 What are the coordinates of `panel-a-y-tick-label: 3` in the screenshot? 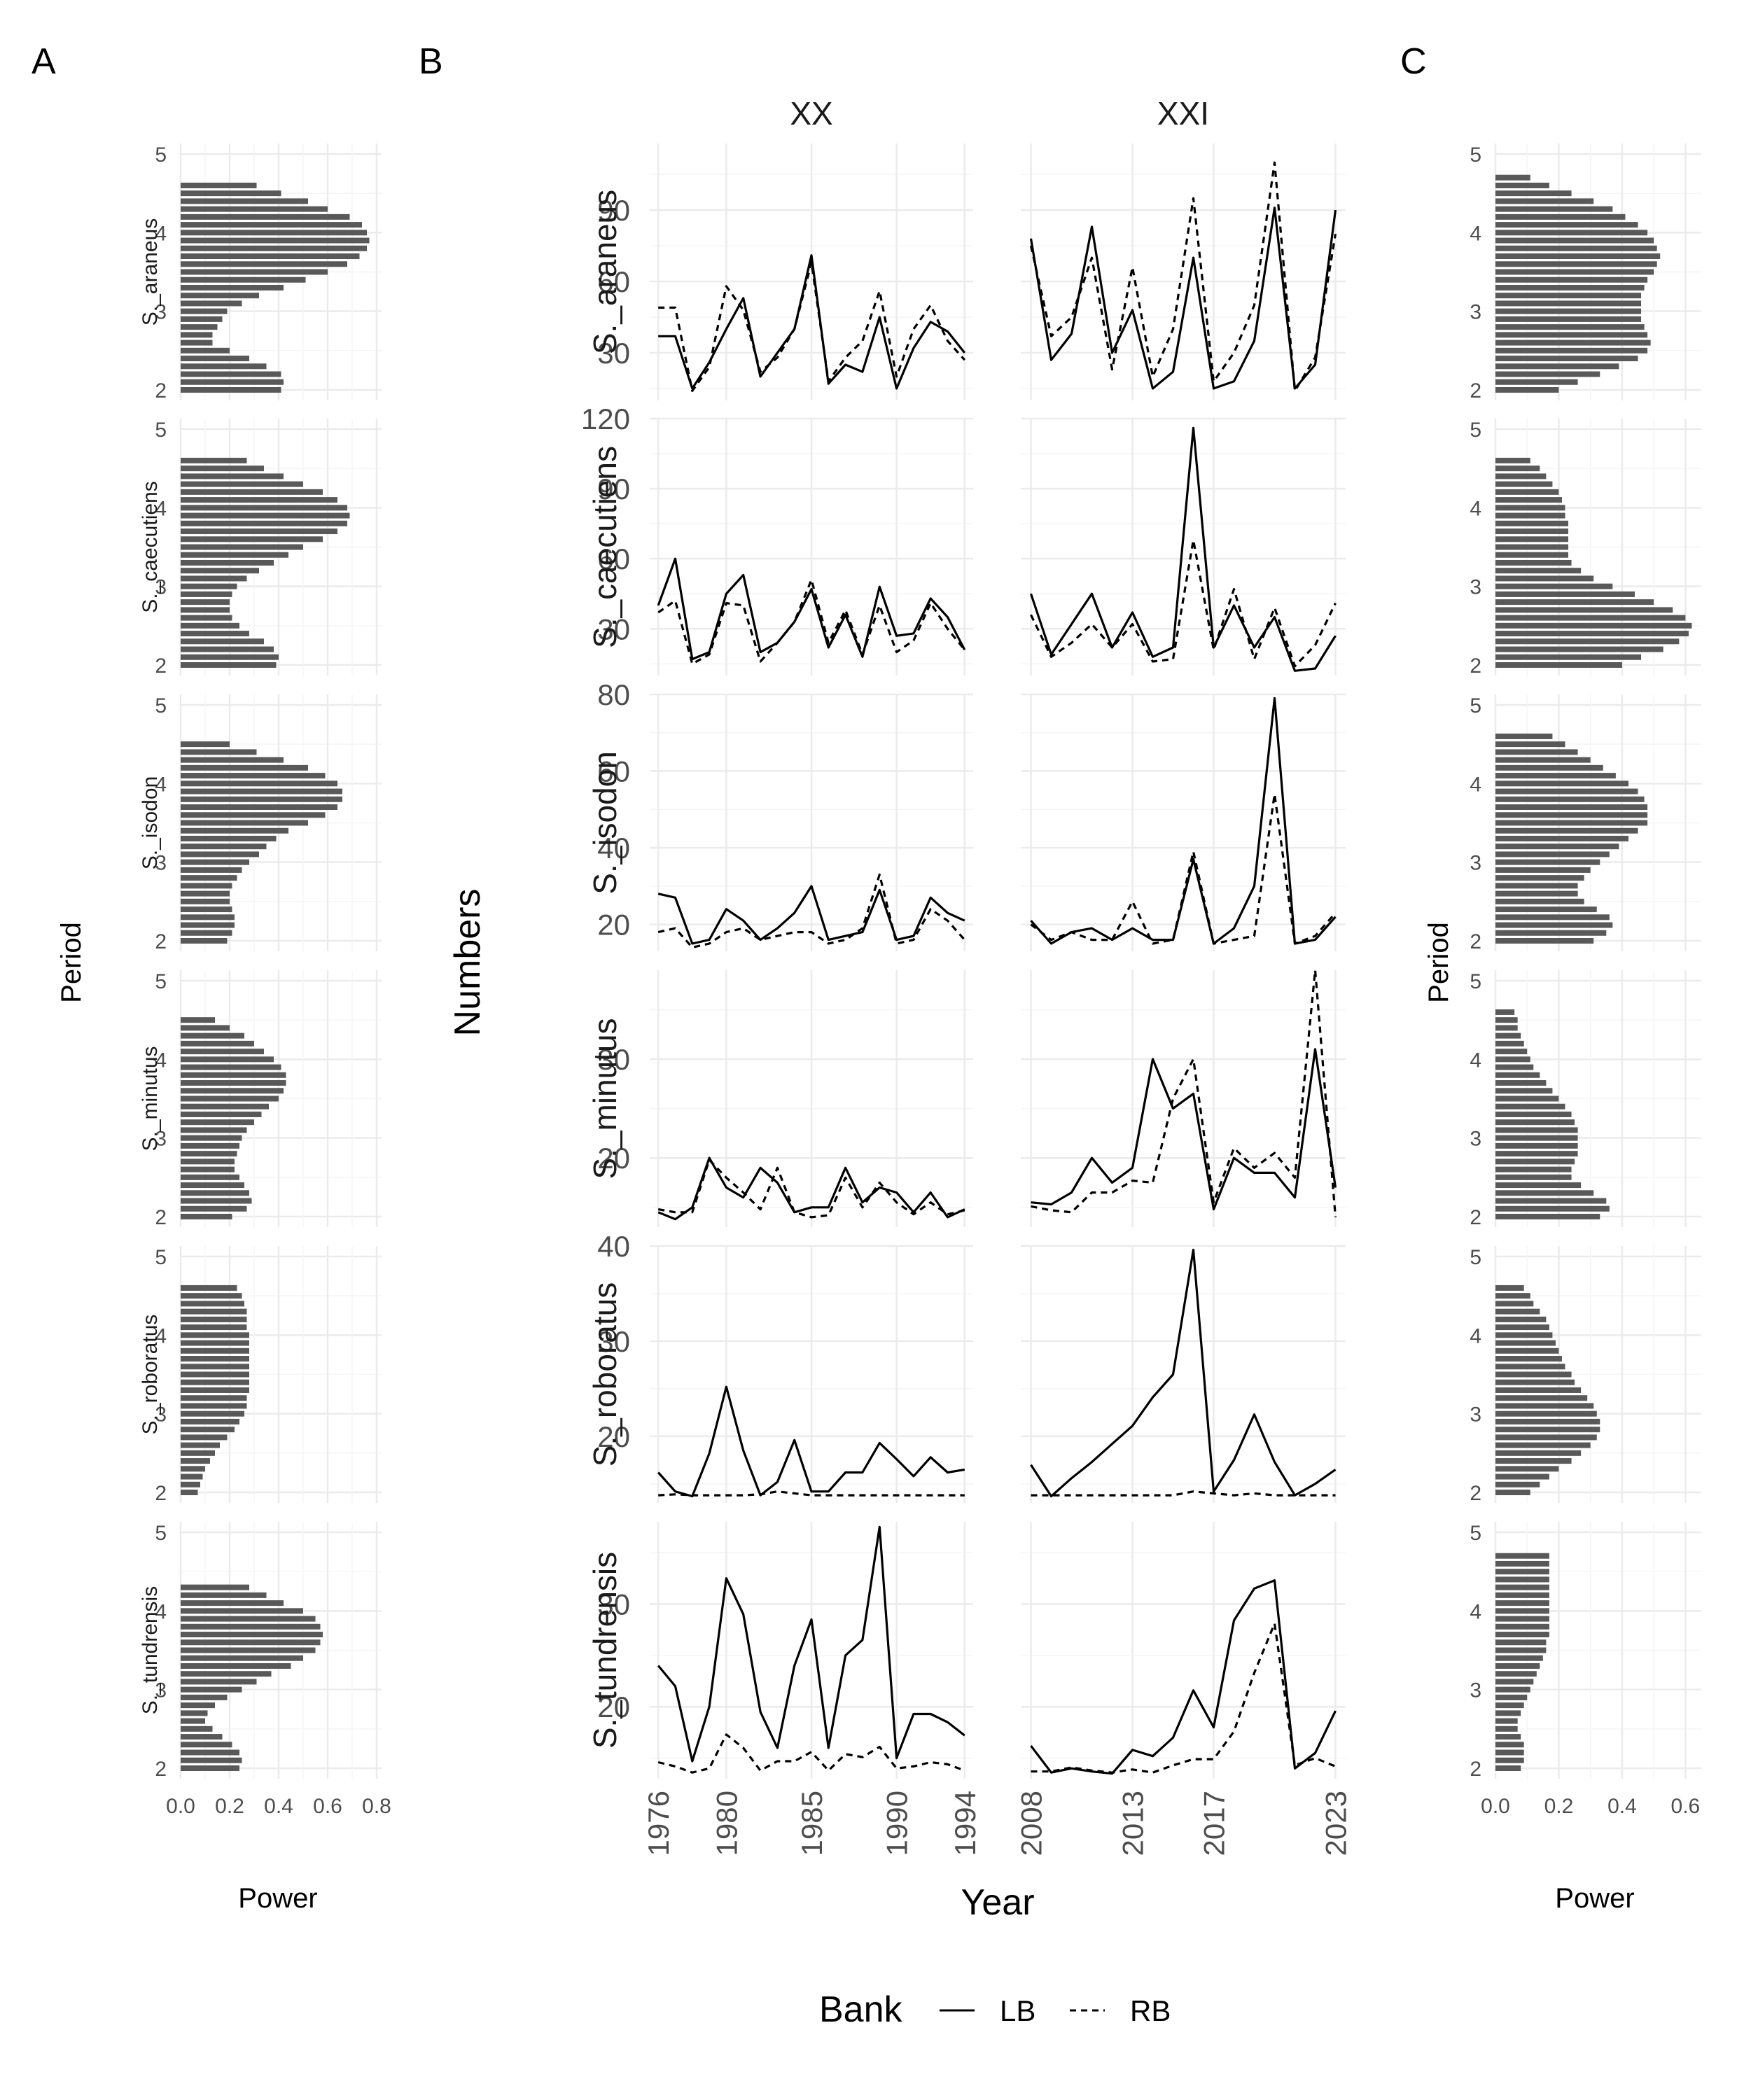 It's located at (161, 1415).